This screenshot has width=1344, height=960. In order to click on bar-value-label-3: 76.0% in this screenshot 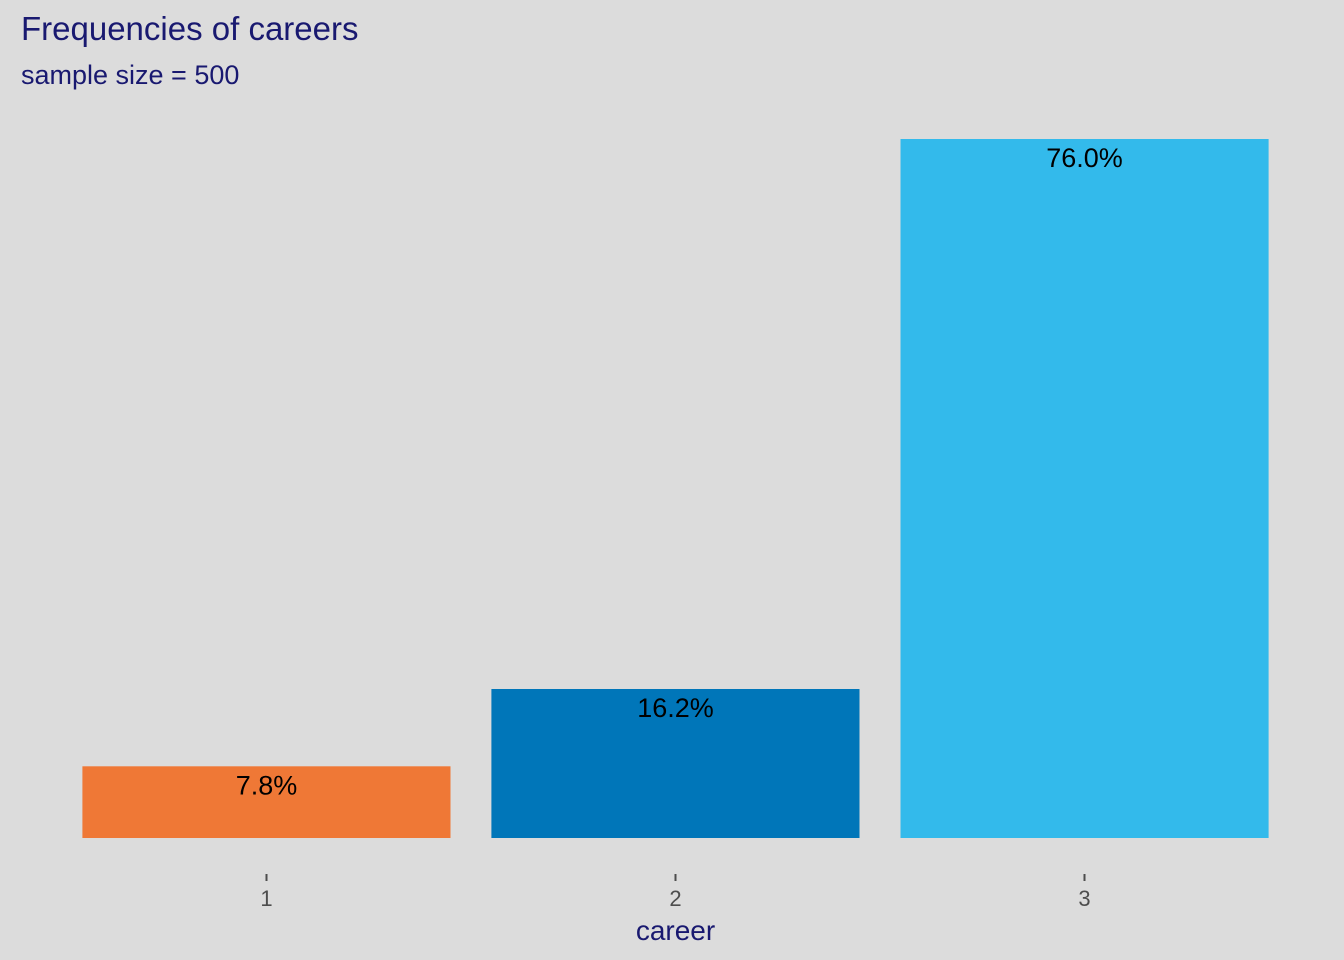, I will do `click(1084, 158)`.